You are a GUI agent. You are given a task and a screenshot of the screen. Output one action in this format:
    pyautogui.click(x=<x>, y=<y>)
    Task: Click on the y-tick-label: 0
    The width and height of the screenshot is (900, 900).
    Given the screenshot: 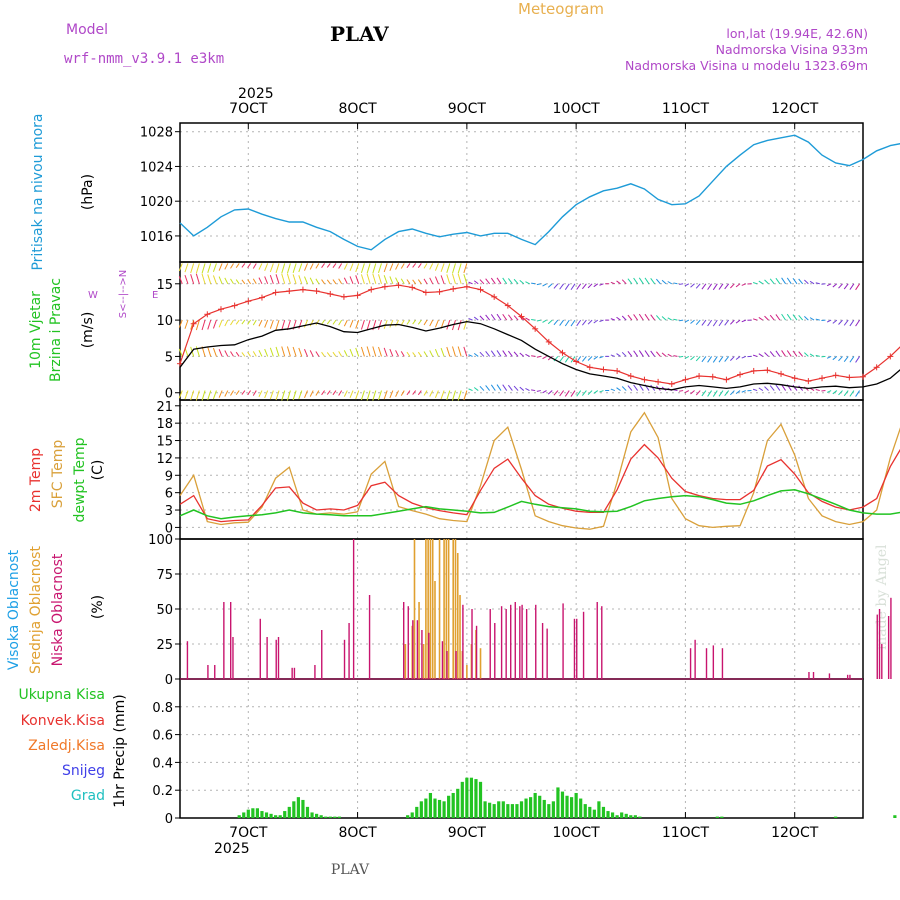 What is the action you would take?
    pyautogui.click(x=169, y=819)
    